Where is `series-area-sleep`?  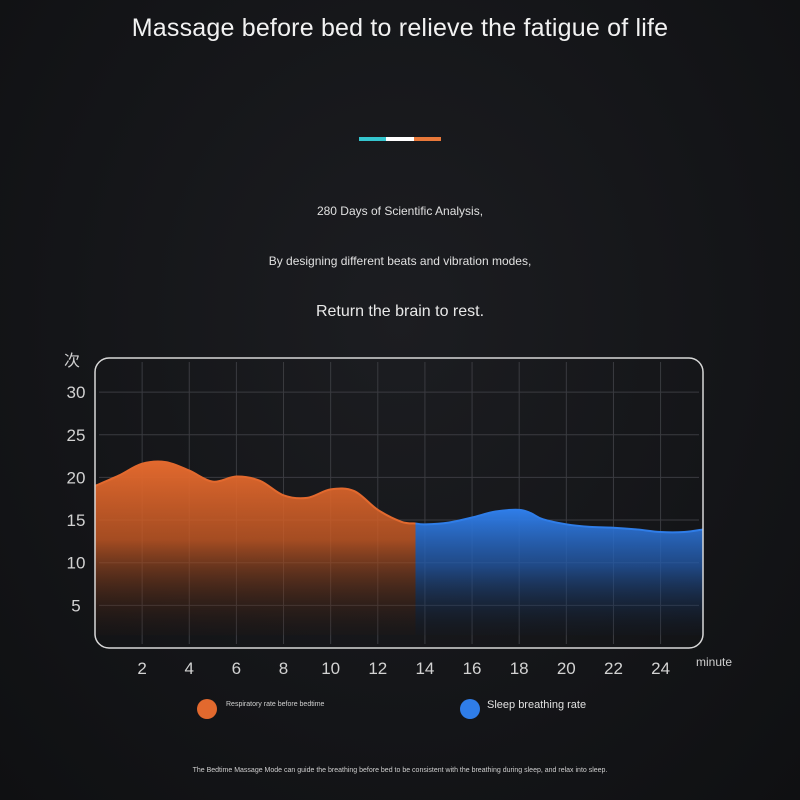 series-area-sleep is located at coordinates (559, 572).